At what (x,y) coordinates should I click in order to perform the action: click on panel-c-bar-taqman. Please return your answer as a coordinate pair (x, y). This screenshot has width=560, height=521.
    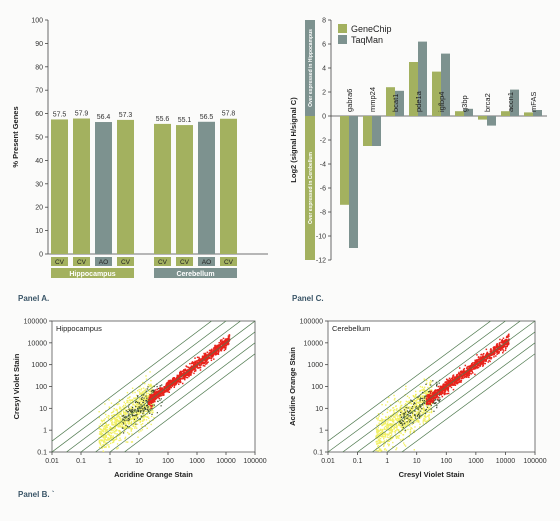
    Looking at the image, I should click on (514, 102).